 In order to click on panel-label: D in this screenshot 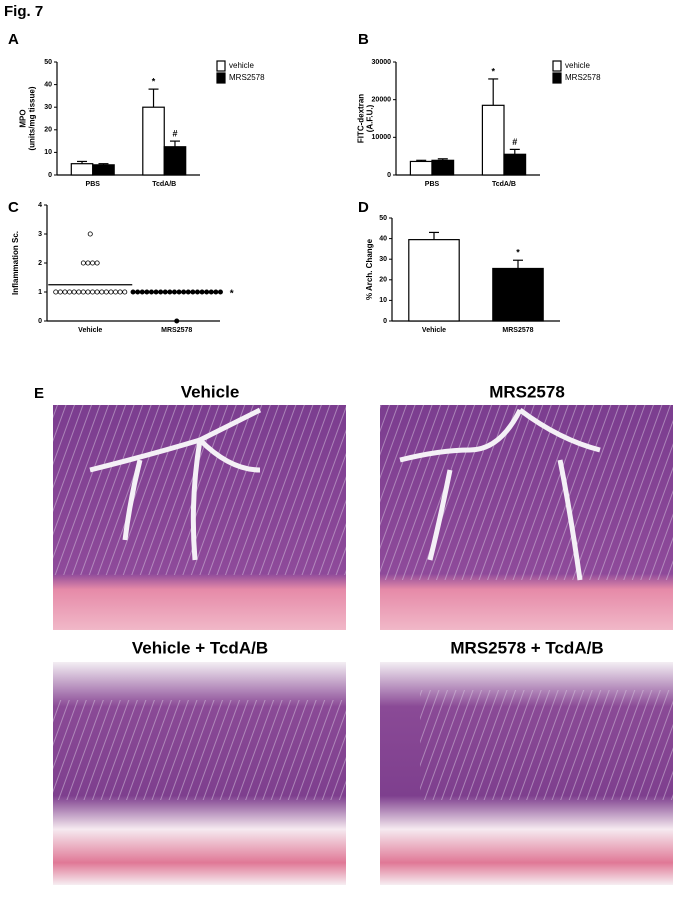, I will do `click(363, 207)`.